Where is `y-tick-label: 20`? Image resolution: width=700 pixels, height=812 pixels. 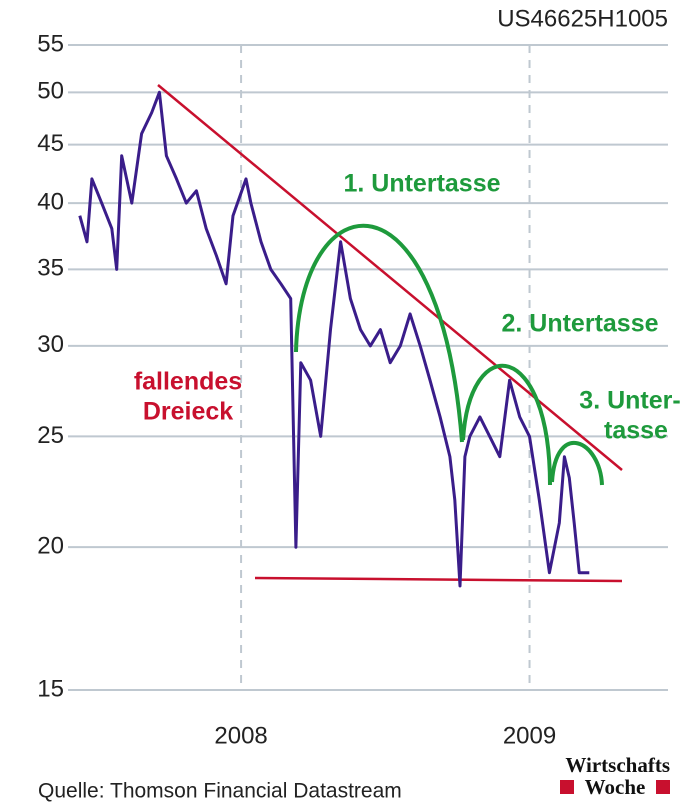
y-tick-label: 20 is located at coordinates (50, 546).